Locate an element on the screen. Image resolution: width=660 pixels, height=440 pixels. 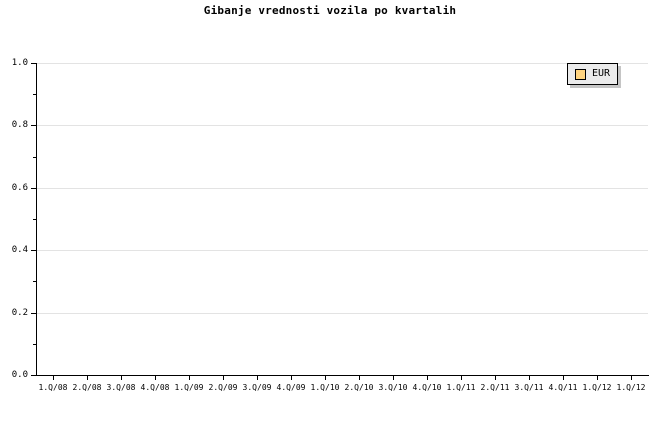
y-axis-tick-label: 1.0 is located at coordinates (19, 63).